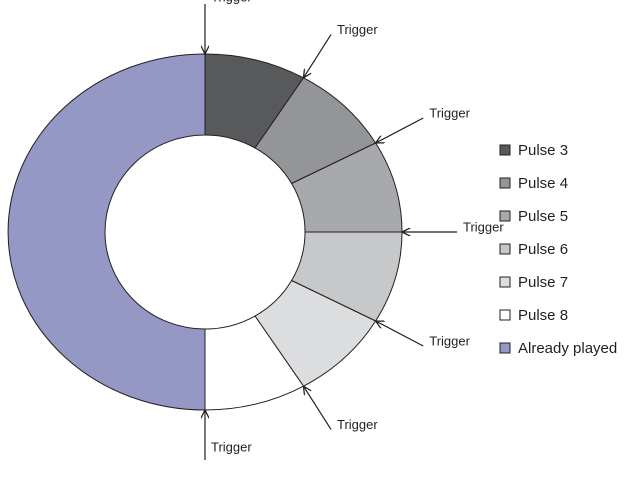  I want to click on legend-label: Pulse 6, so click(543, 249).